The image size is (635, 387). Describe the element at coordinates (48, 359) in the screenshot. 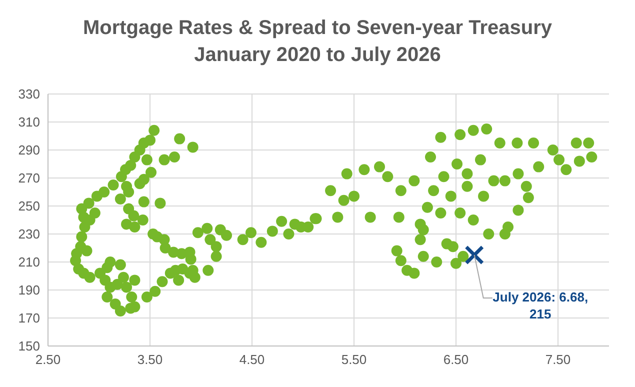

I see `x-tick-label: 2.50` at that location.